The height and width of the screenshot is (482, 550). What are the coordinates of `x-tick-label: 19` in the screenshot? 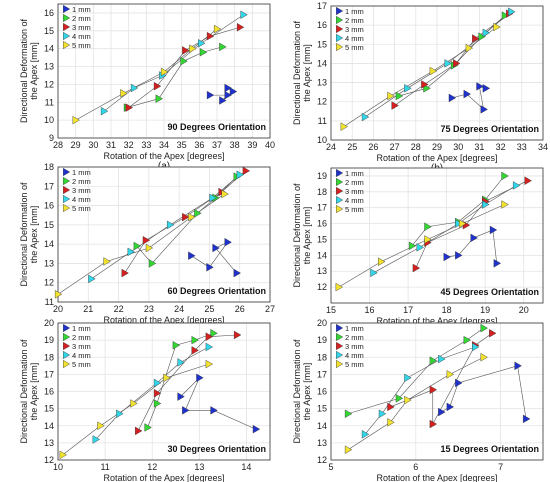 It's located at (485, 310).